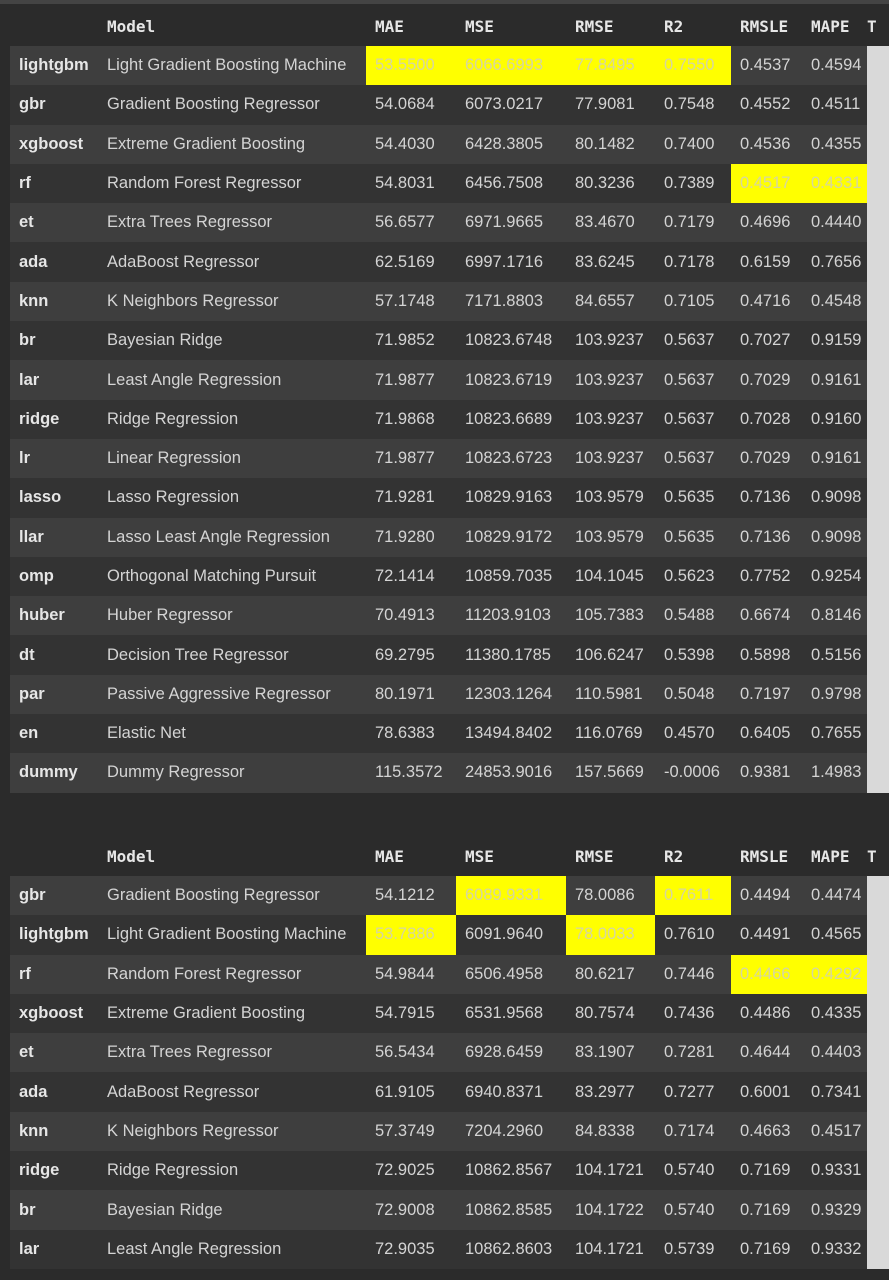 This screenshot has height=1280, width=889. I want to click on mse-cell: 10823.6689, so click(511, 419).